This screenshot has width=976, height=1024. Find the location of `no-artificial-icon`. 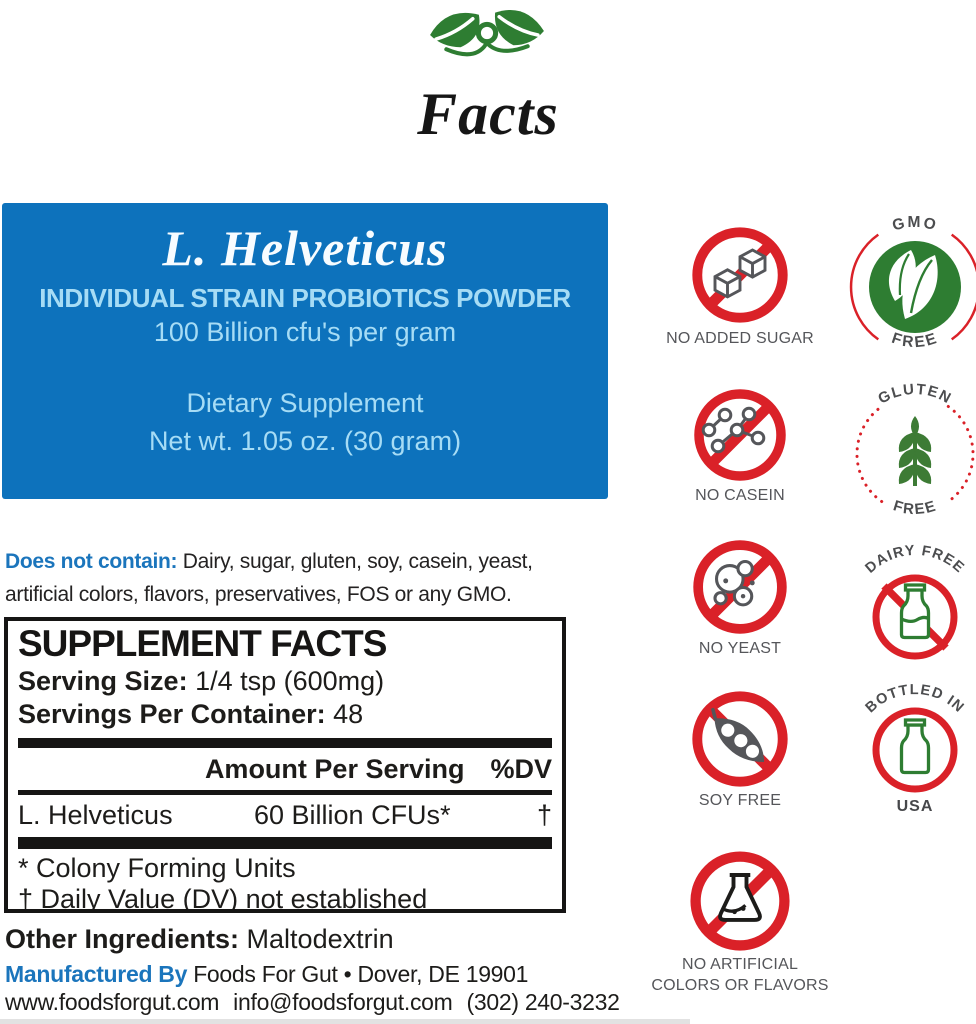

no-artificial-icon is located at coordinates (740, 901).